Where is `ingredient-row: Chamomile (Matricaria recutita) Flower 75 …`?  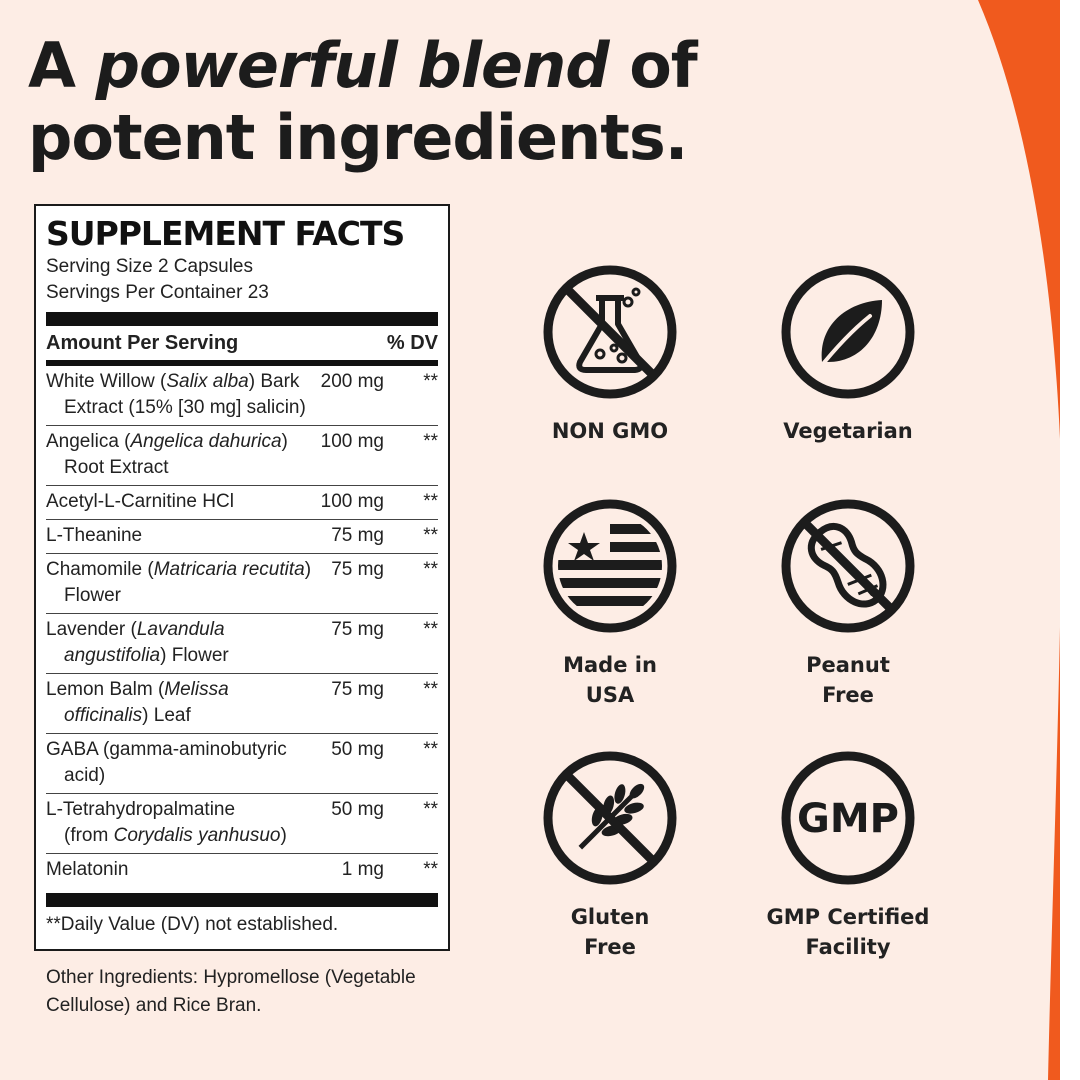
ingredient-row: Chamomile (Matricaria recutita) Flower 75 … is located at coordinates (242, 584).